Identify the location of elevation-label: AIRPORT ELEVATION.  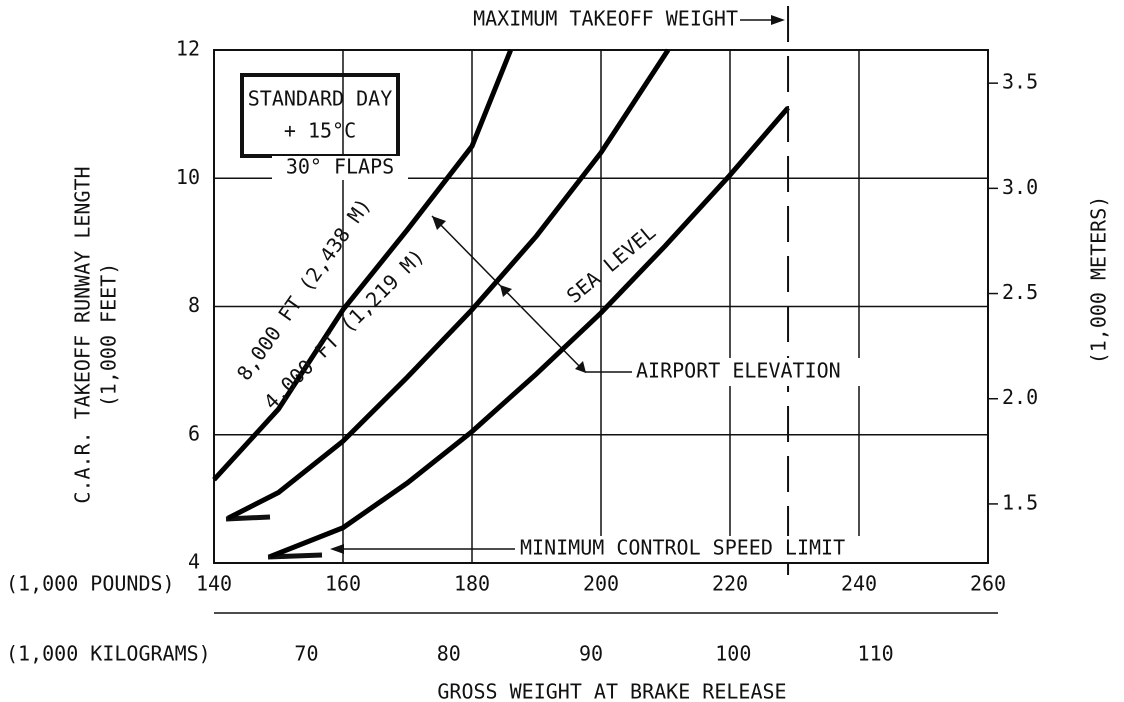
(738, 371).